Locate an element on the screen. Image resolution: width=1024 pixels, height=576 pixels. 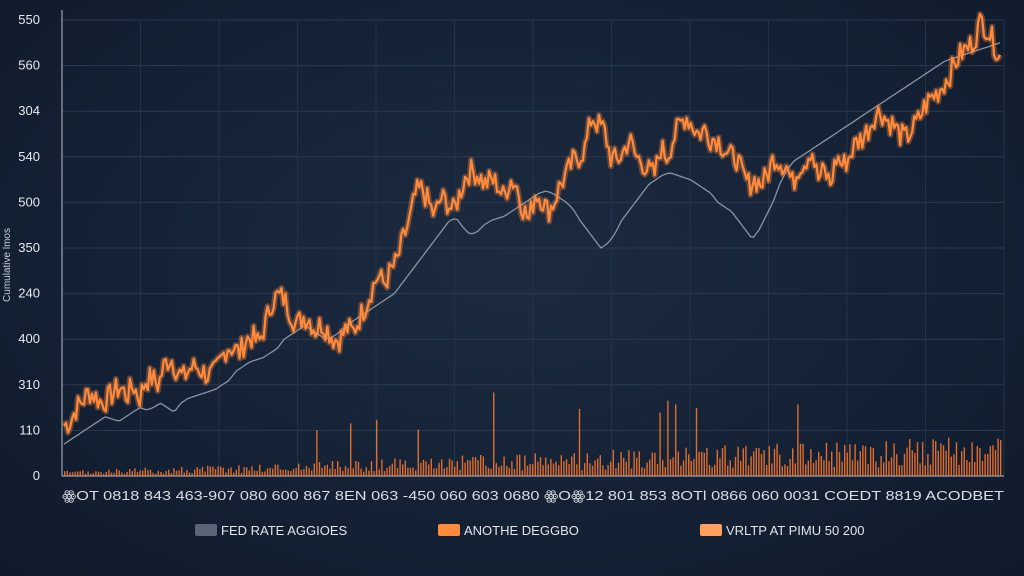
legend-swatch is located at coordinates (449, 530).